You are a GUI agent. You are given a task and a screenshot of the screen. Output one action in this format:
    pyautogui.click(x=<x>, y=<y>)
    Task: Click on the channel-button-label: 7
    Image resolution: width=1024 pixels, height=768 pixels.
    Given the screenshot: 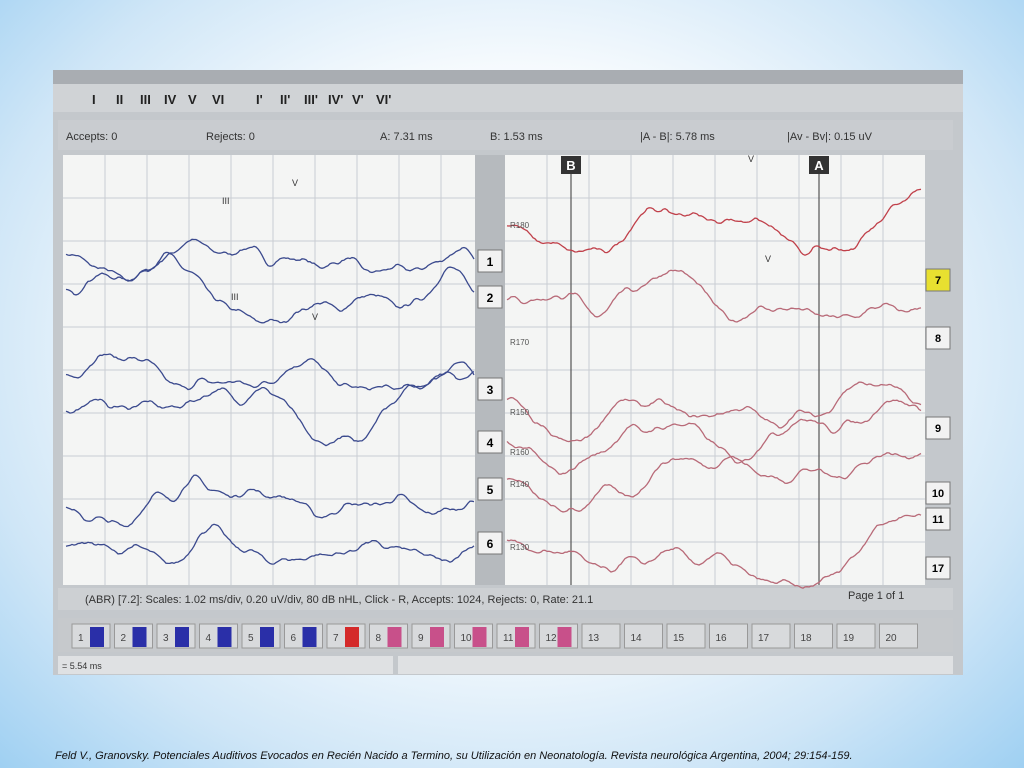 What is the action you would take?
    pyautogui.click(x=938, y=281)
    